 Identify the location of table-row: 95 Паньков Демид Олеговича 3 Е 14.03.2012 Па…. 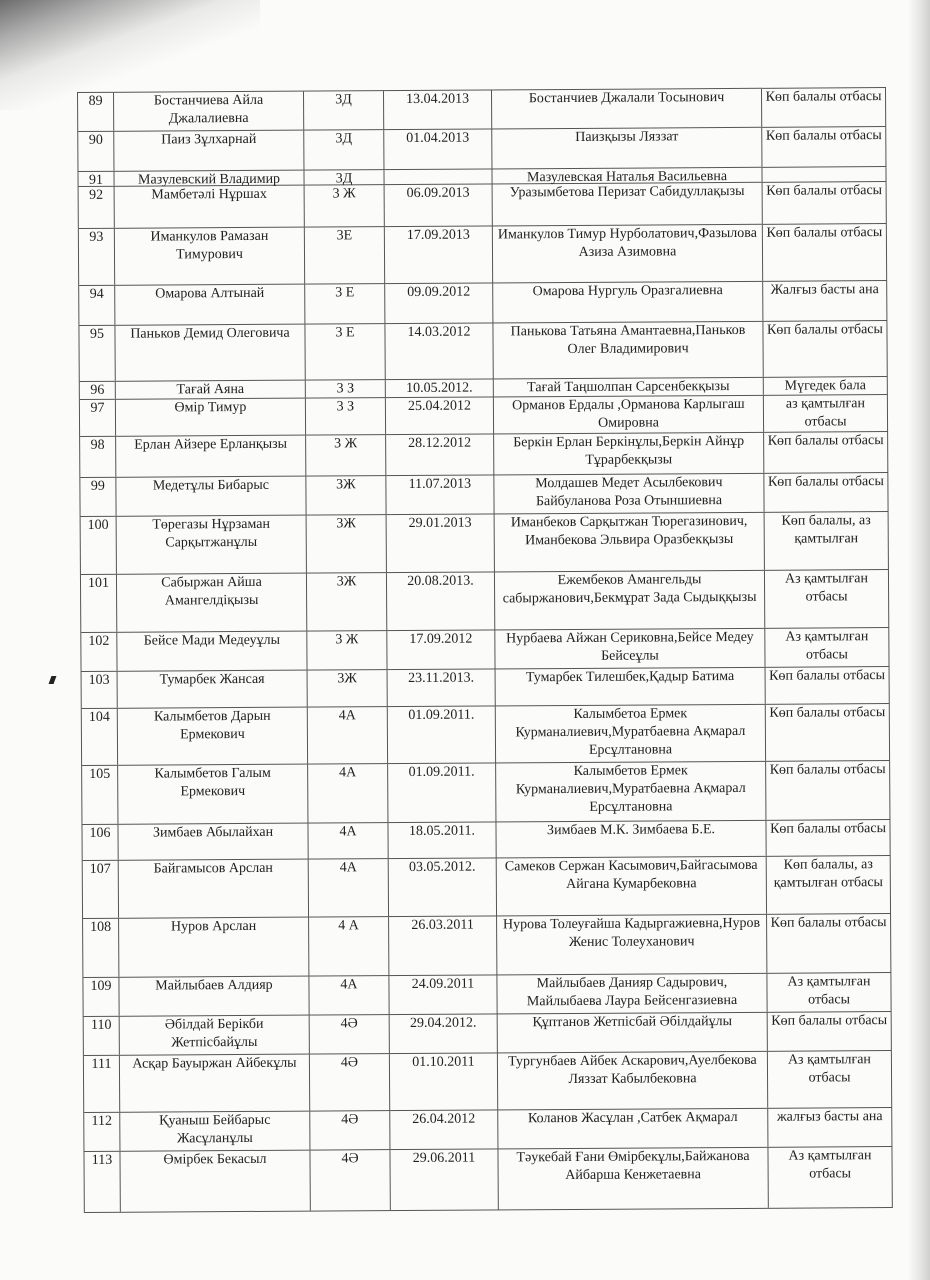
(483, 351).